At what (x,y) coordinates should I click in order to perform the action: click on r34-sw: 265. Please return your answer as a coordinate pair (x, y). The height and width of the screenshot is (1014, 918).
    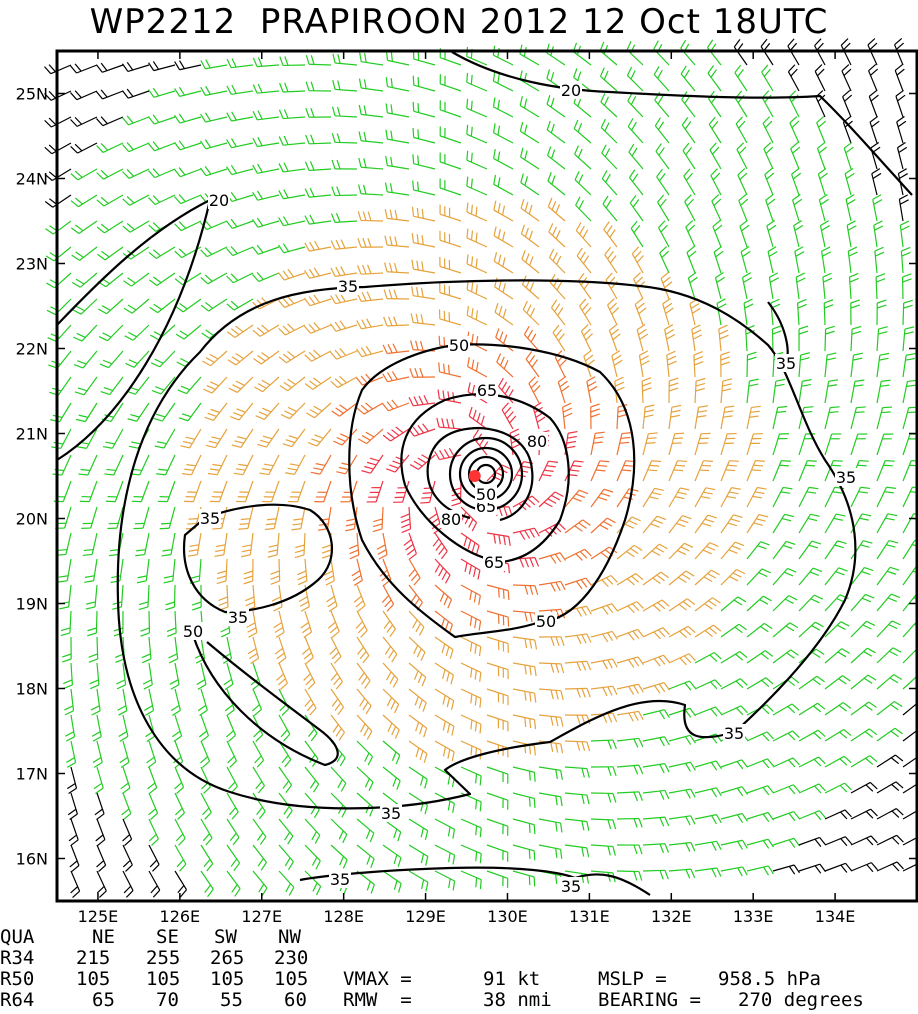
    Looking at the image, I should click on (227, 958).